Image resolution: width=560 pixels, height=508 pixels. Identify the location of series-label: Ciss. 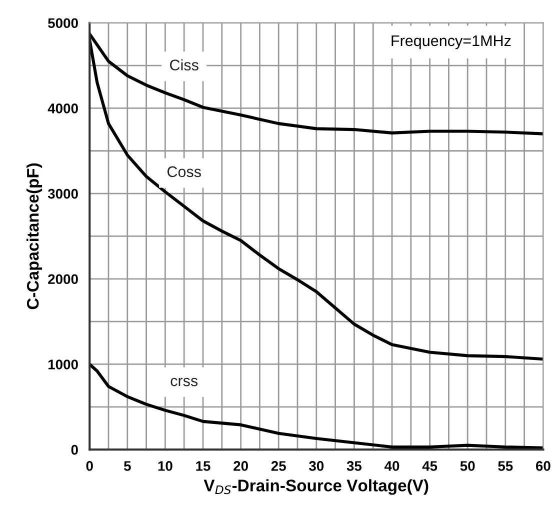
(184, 64).